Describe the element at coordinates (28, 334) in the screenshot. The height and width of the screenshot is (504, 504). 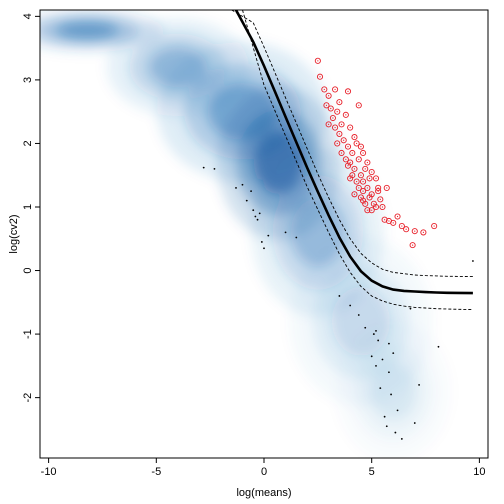
I see `y-tick-label: -1` at that location.